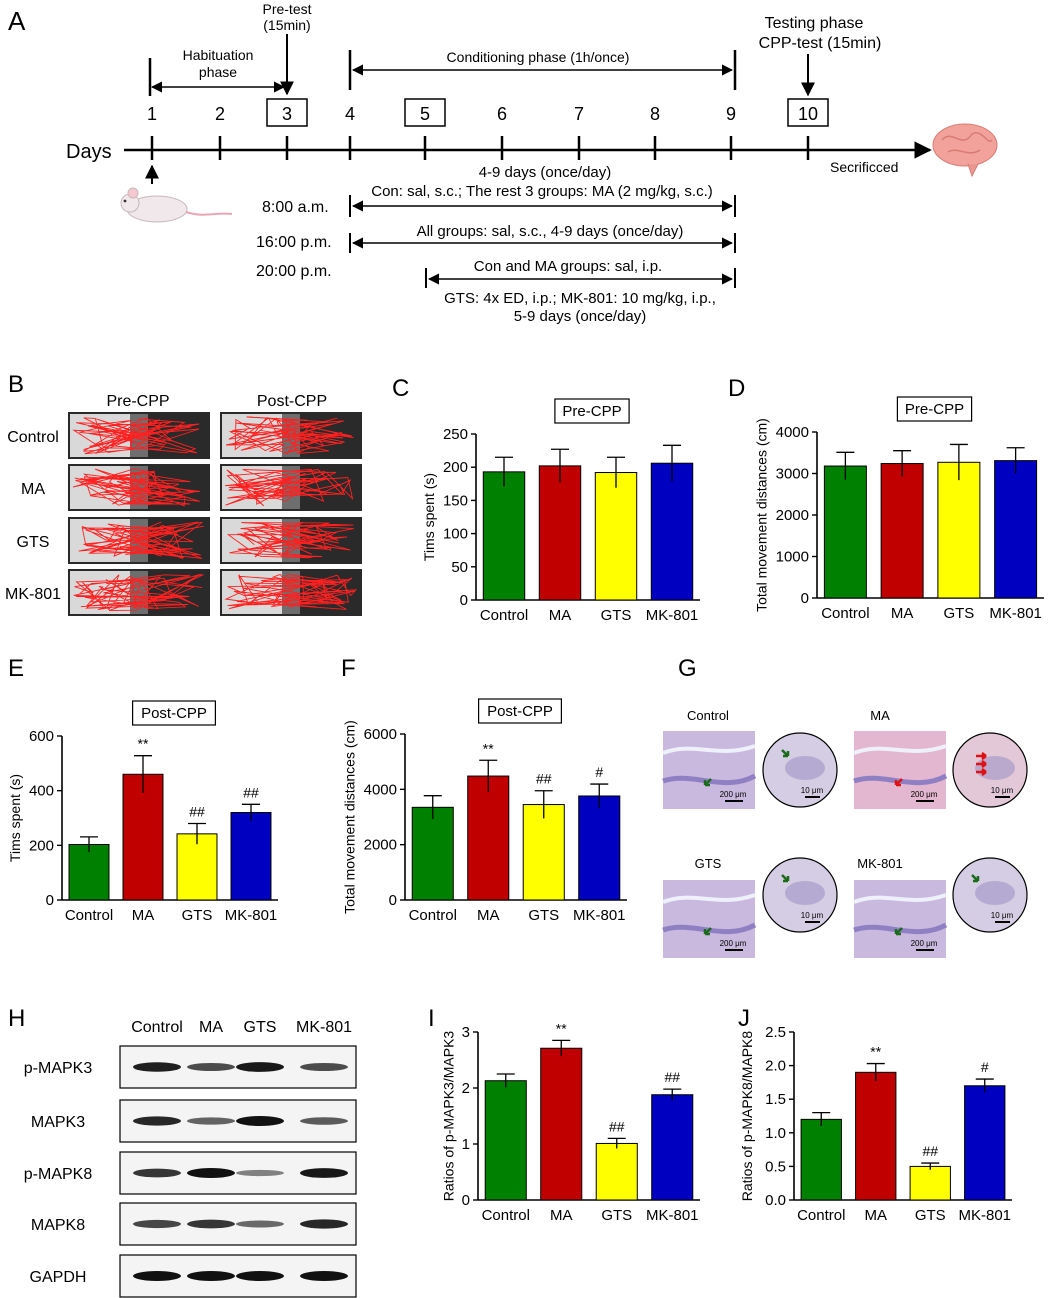 This screenshot has width=1052, height=1298. What do you see at coordinates (431, 1018) in the screenshot?
I see `panel-label-i: I` at bounding box center [431, 1018].